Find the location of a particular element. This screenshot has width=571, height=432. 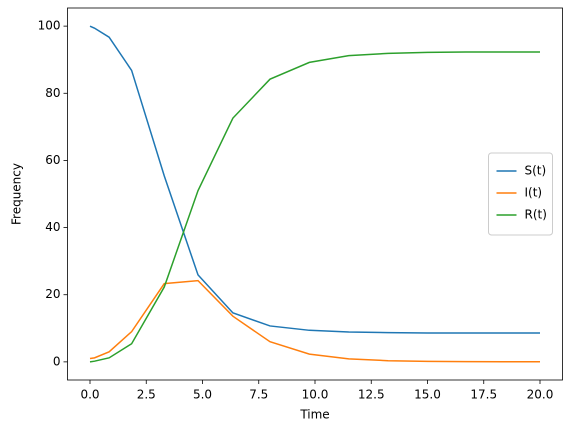

x-tick-label: 17.5 is located at coordinates (483, 395).